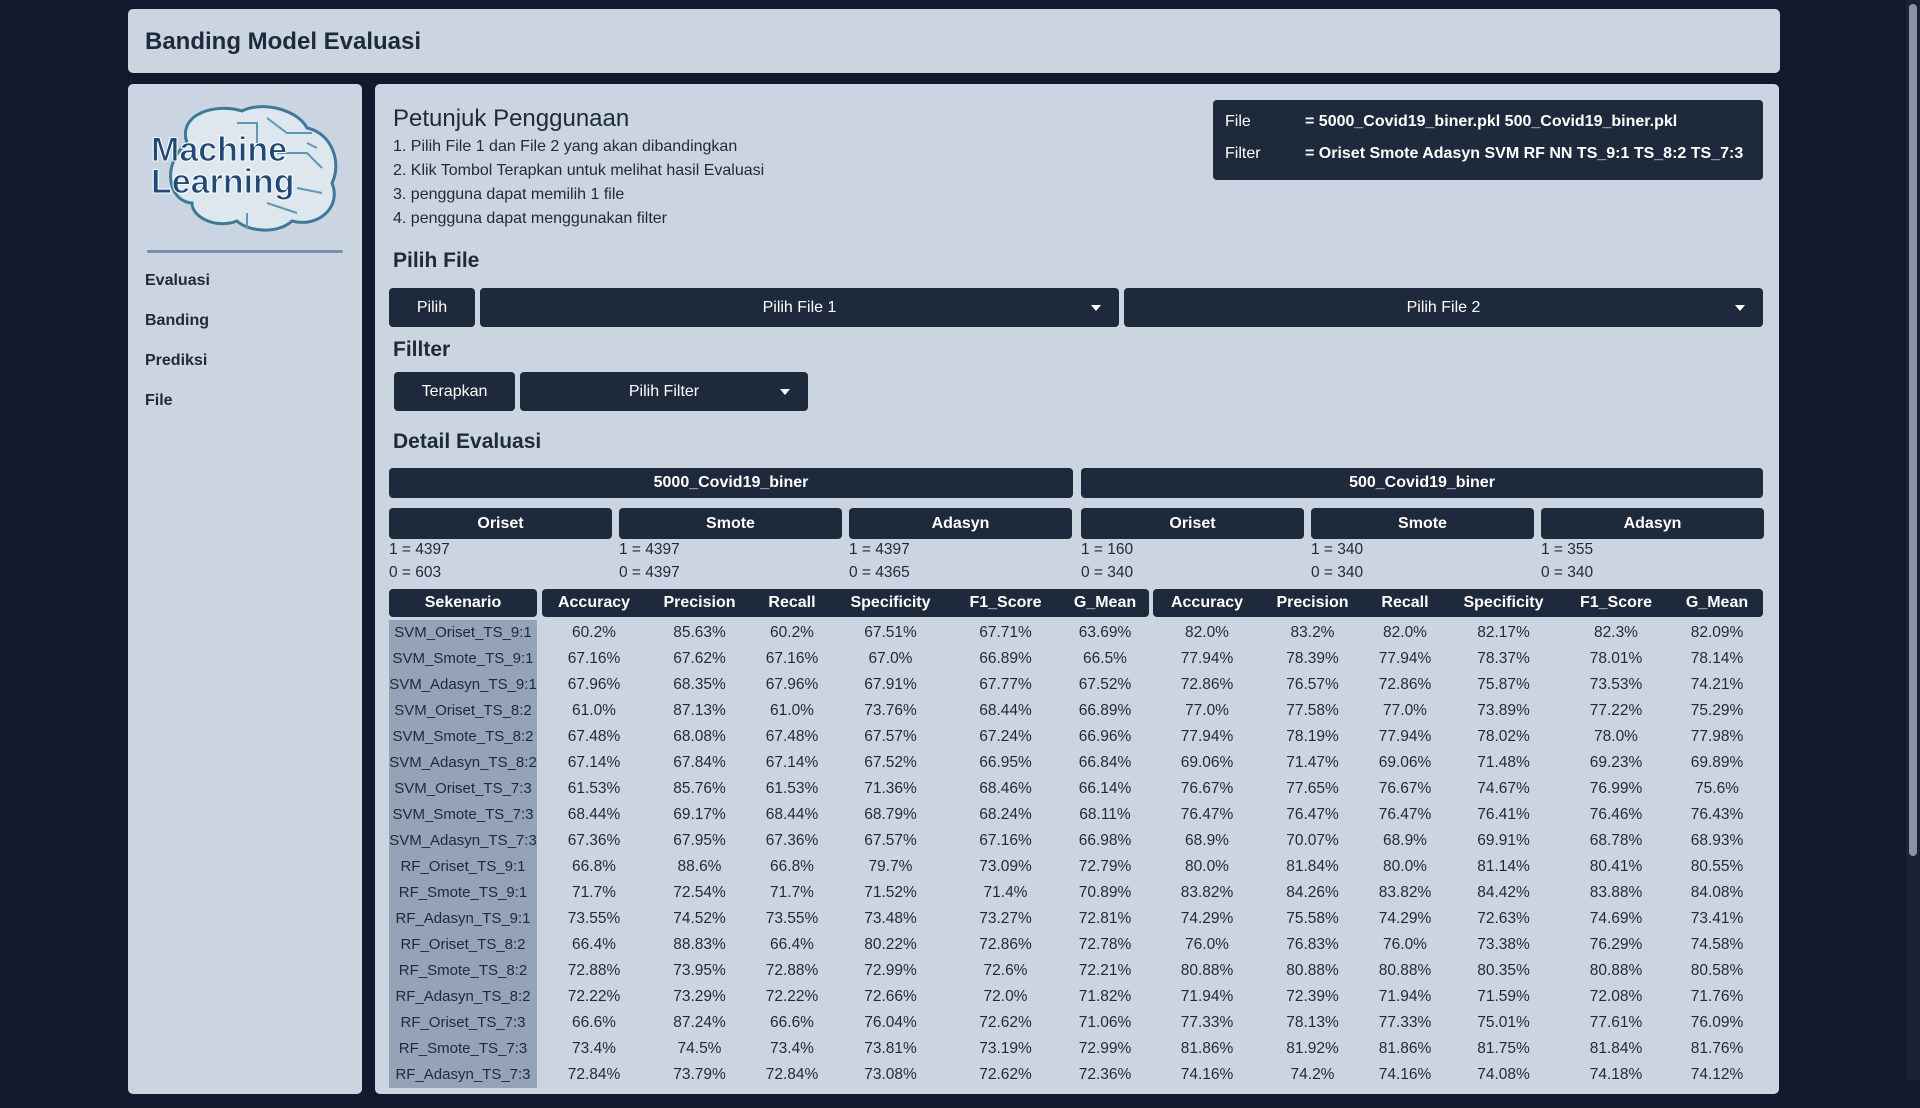 The height and width of the screenshot is (1108, 1920). I want to click on scenario-cell: SVM_Smote_TS_9:1, so click(463, 659).